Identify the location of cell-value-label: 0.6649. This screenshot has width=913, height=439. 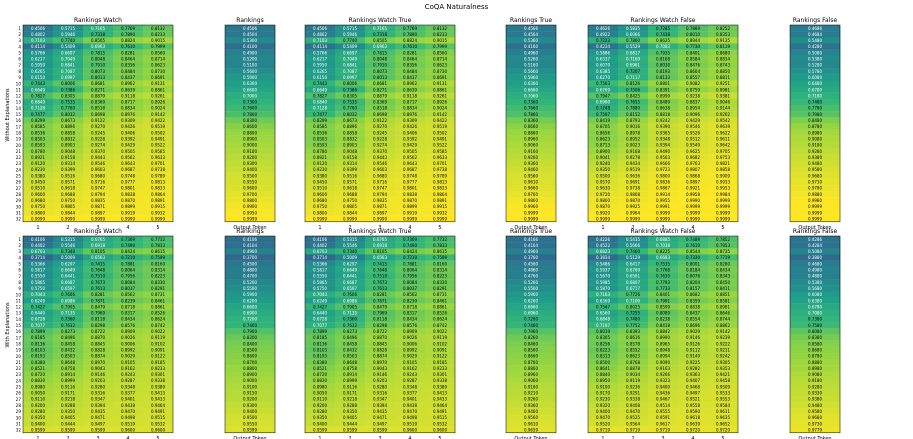
(320, 89).